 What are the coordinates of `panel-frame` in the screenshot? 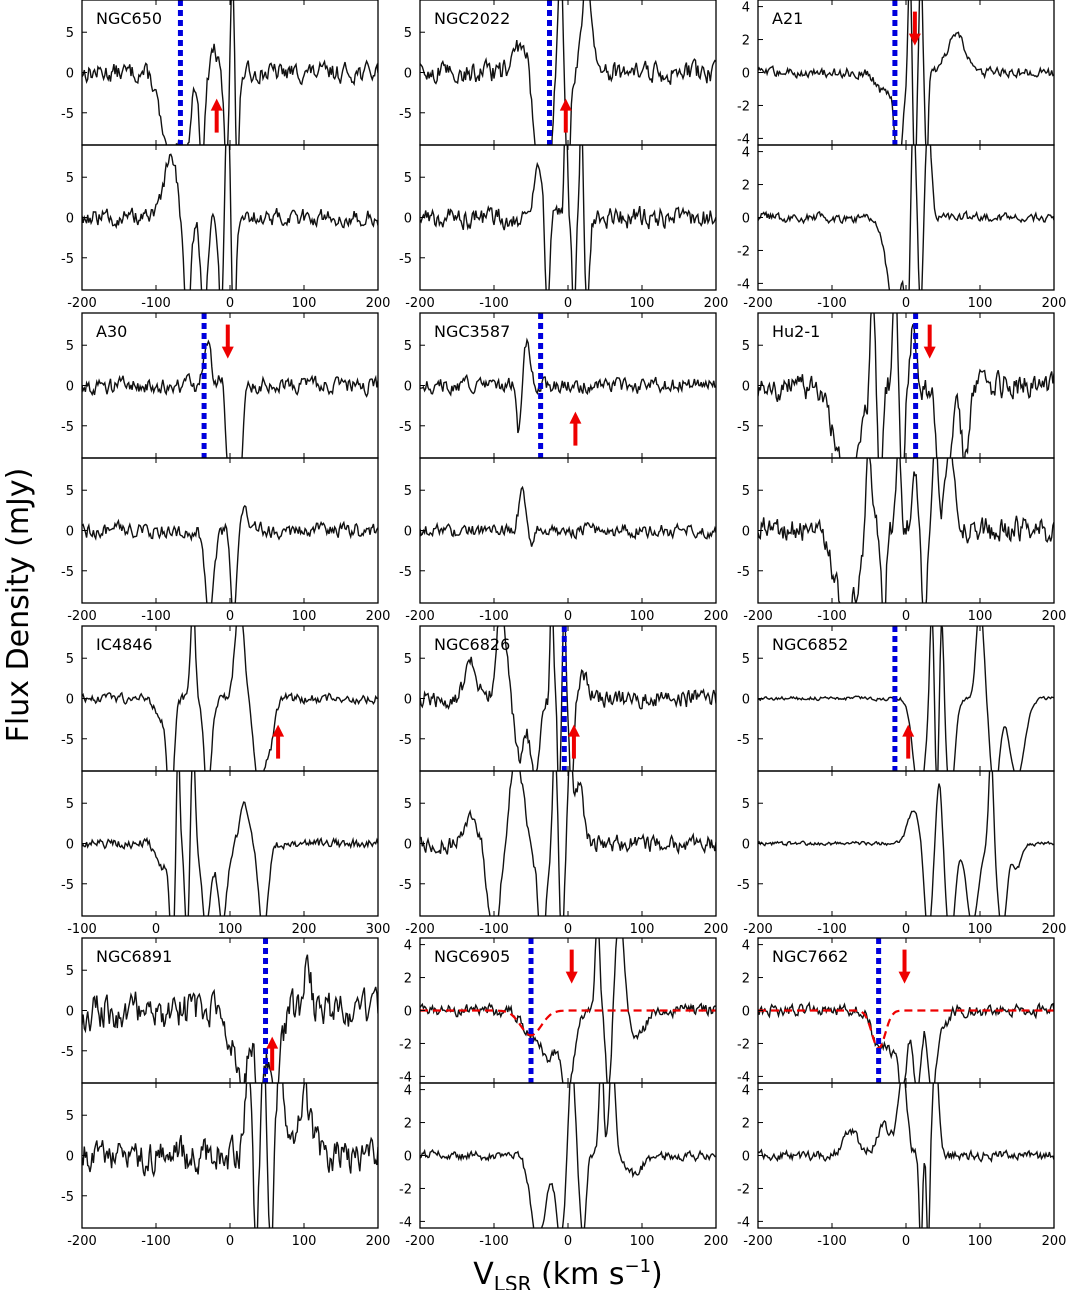 It's located at (906, 843).